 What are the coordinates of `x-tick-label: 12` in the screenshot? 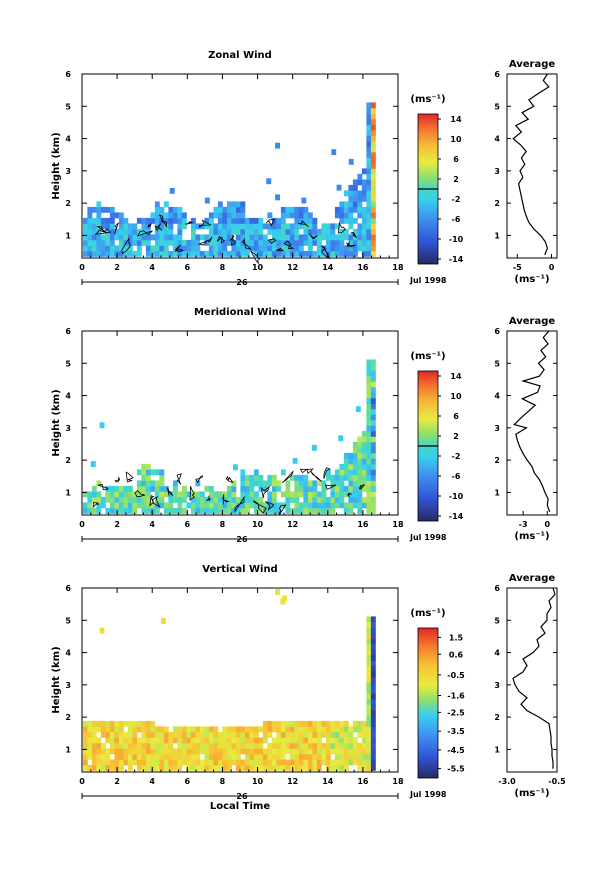 It's located at (292, 524).